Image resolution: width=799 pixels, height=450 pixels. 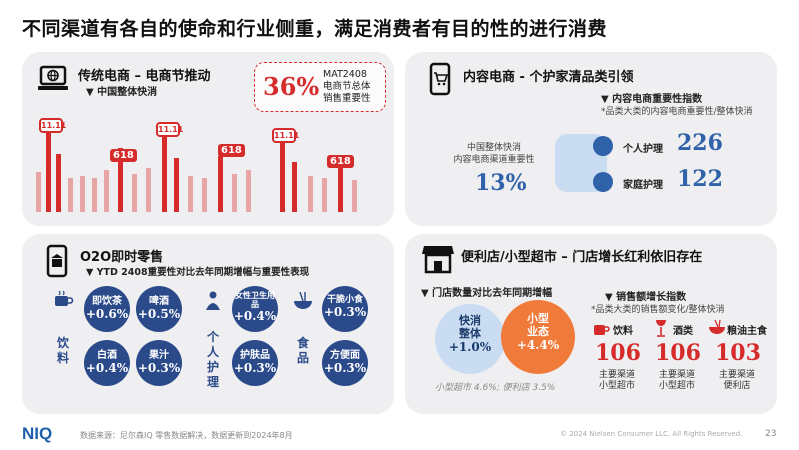 What do you see at coordinates (198, 272) in the screenshot?
I see `panel3-subtitle: ▼ YTD 2408重要性对比去年同期增幅与重要性表现` at bounding box center [198, 272].